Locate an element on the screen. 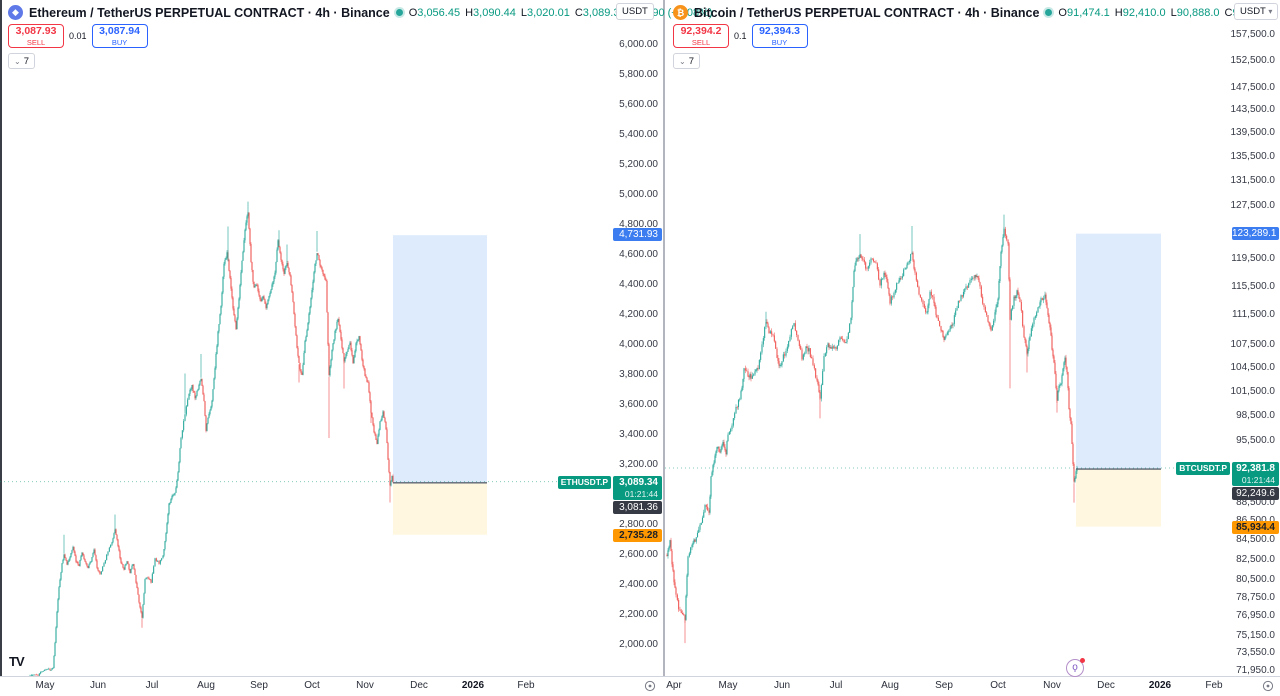 Image resolution: width=1280 pixels, height=696 pixels. price-tick: 143,500.0 is located at coordinates (1253, 109).